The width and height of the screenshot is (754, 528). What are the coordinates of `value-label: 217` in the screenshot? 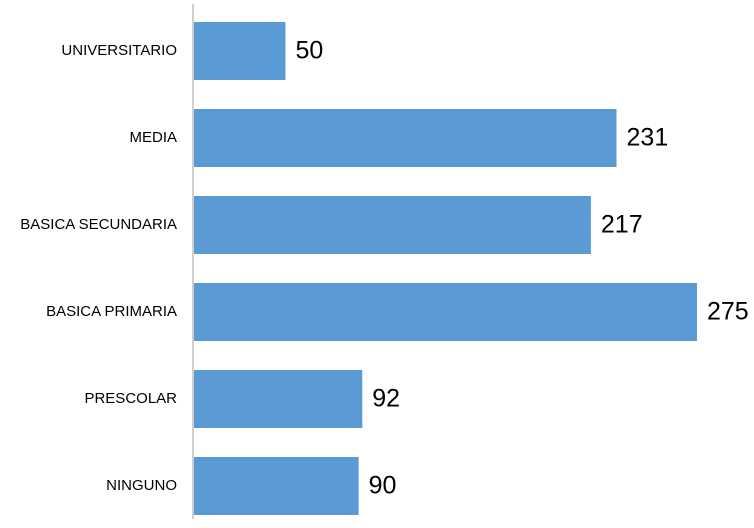 It's located at (622, 225).